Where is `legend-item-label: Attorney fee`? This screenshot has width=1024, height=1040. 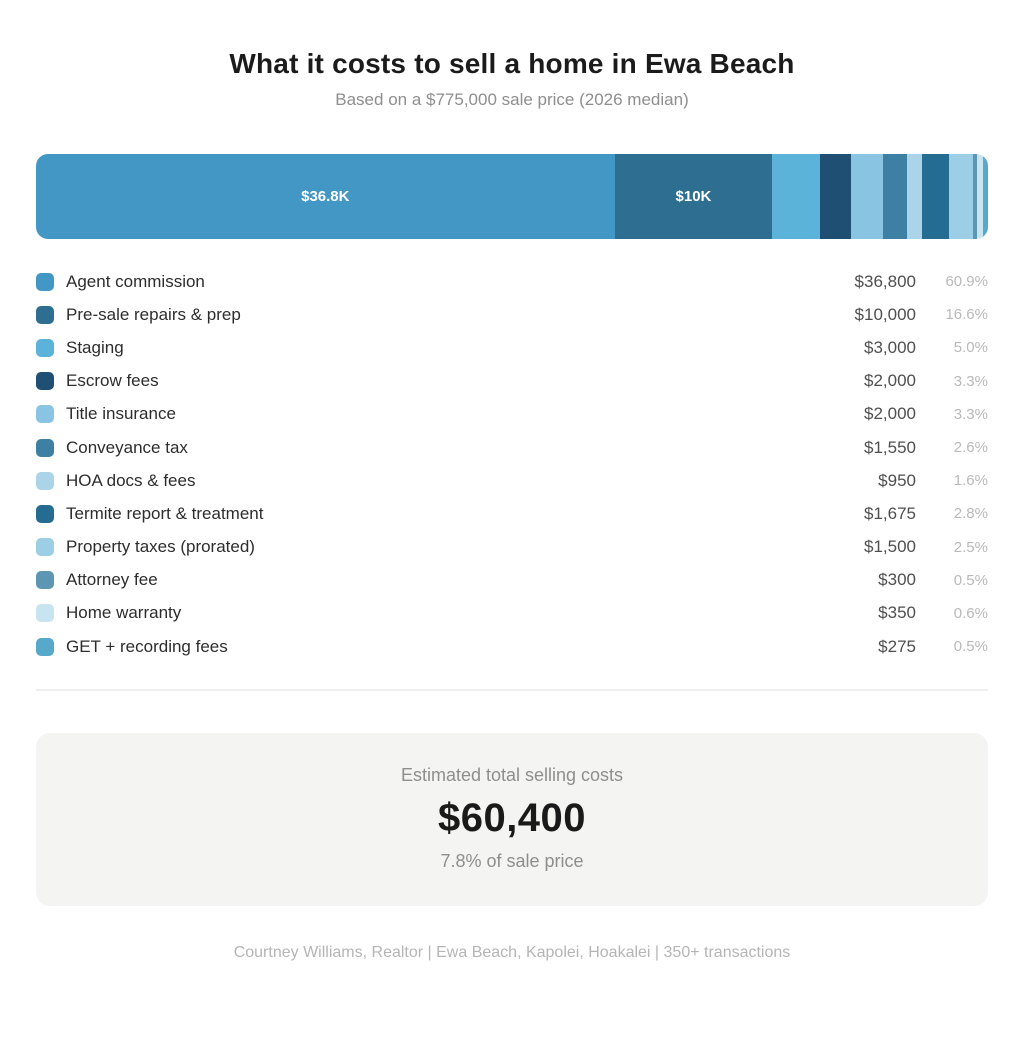
legend-item-label: Attorney fee is located at coordinates (112, 580).